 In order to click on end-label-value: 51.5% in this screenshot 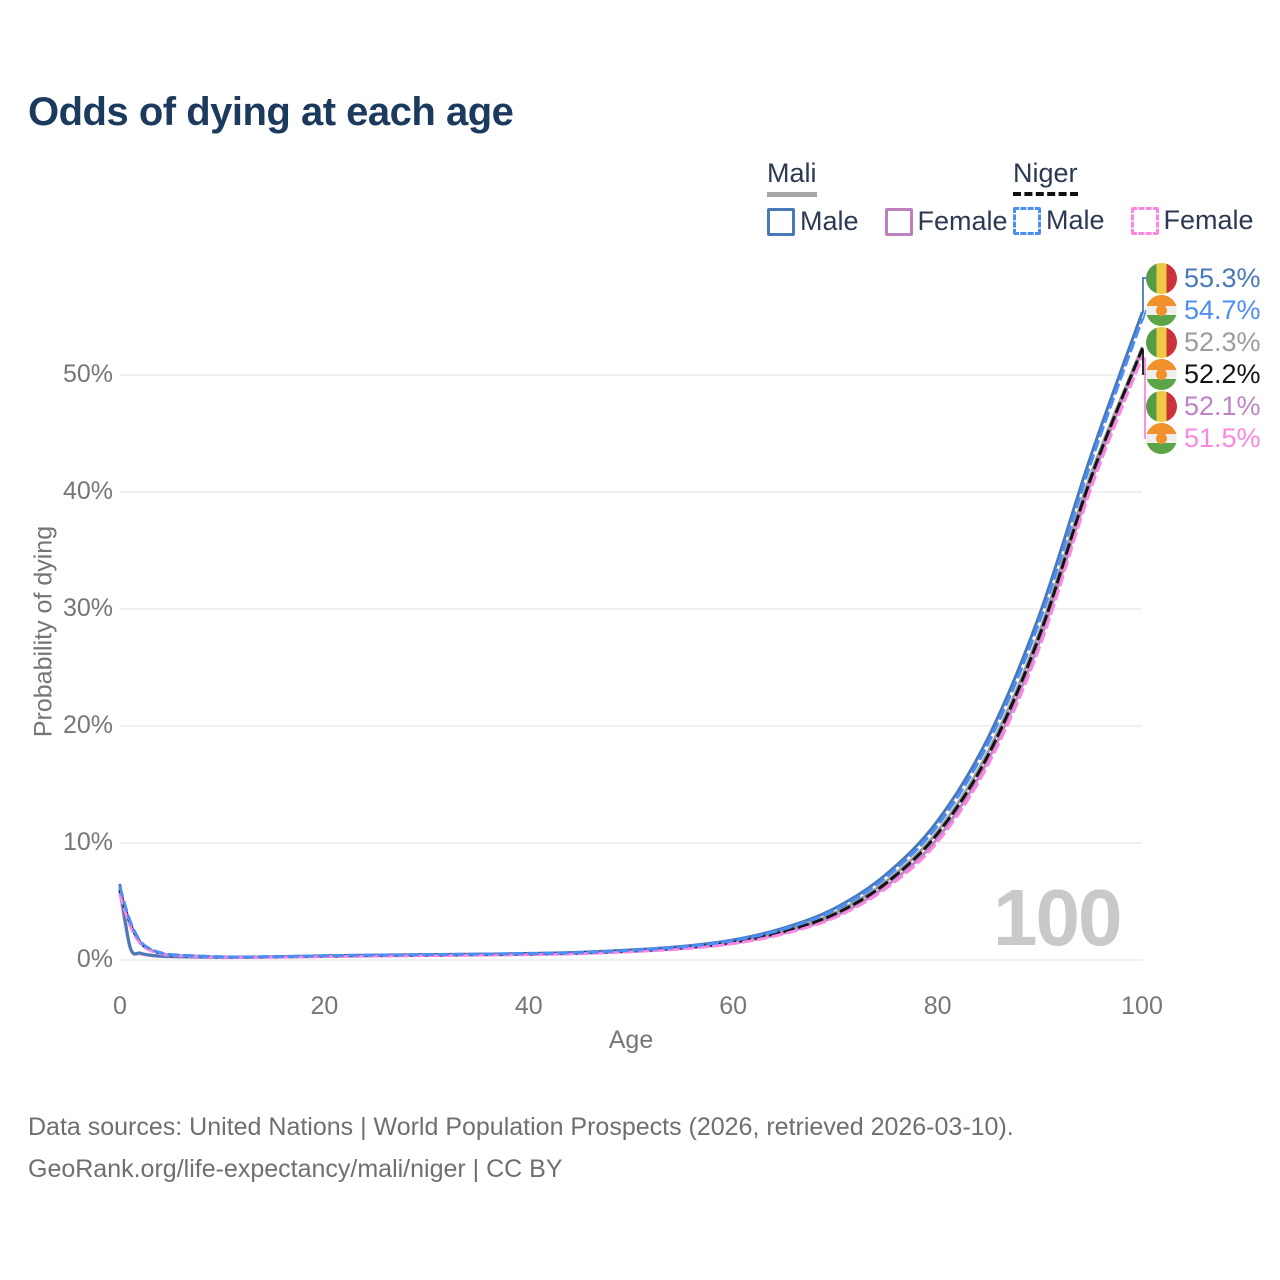, I will do `click(1222, 437)`.